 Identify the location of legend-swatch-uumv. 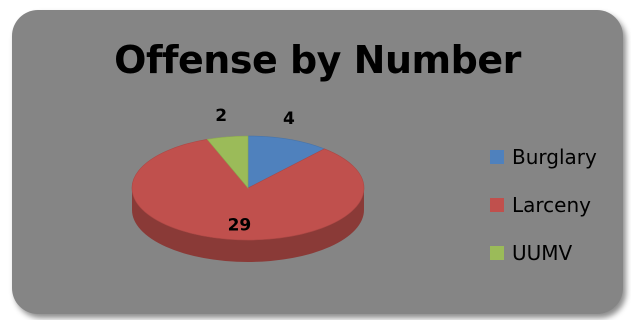
(497, 253).